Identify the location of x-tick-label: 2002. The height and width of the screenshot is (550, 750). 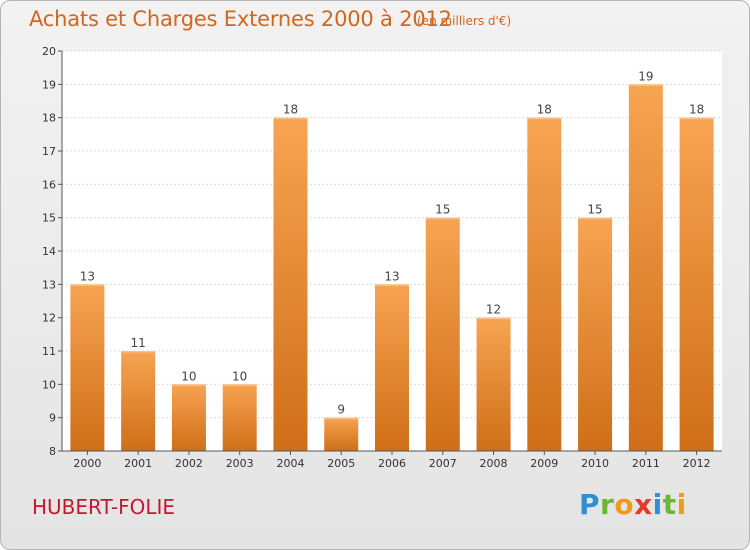
(189, 463).